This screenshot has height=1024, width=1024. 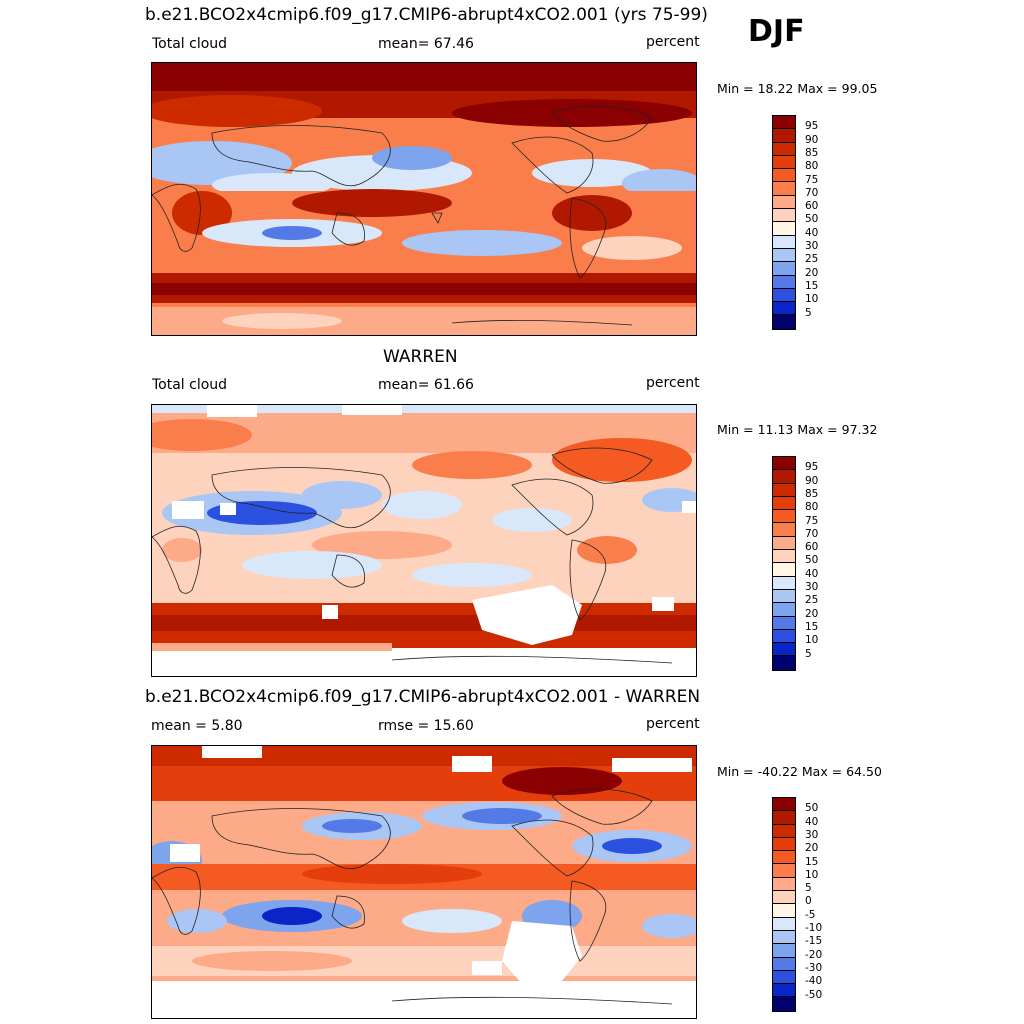 I want to click on panel-1-mean-label: mean= 67.46, so click(x=426, y=44).